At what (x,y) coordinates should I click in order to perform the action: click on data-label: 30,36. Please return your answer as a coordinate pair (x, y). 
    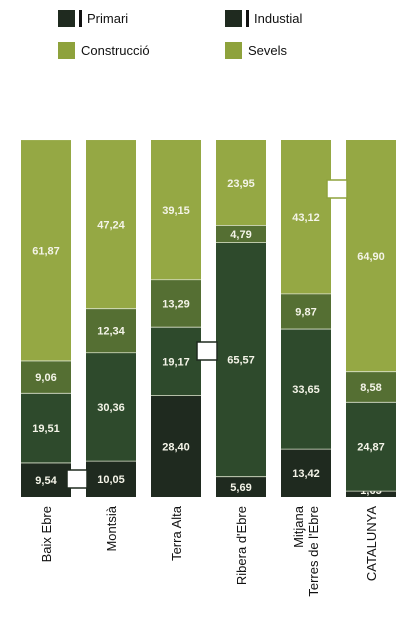
    Looking at the image, I should click on (111, 408).